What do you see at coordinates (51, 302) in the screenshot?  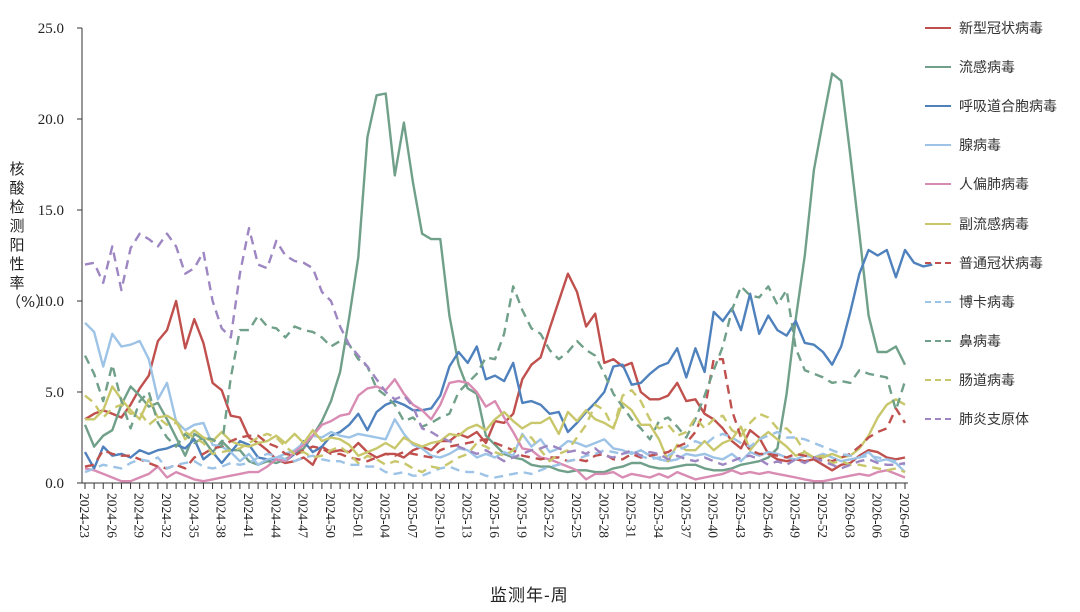 I see `y-tick-label: 10.0` at bounding box center [51, 302].